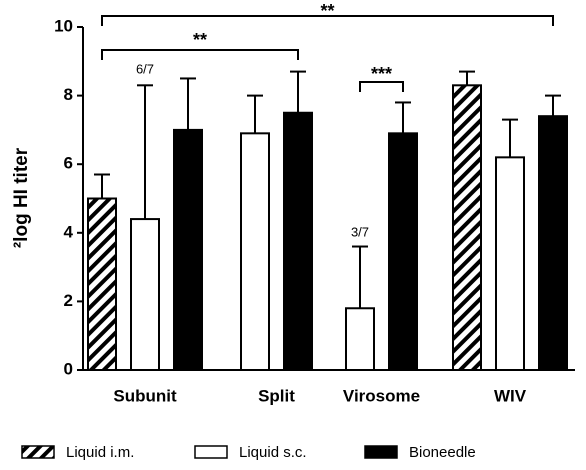 This screenshot has width=586, height=470. What do you see at coordinates (68, 368) in the screenshot?
I see `y-tick-label: 0` at bounding box center [68, 368].